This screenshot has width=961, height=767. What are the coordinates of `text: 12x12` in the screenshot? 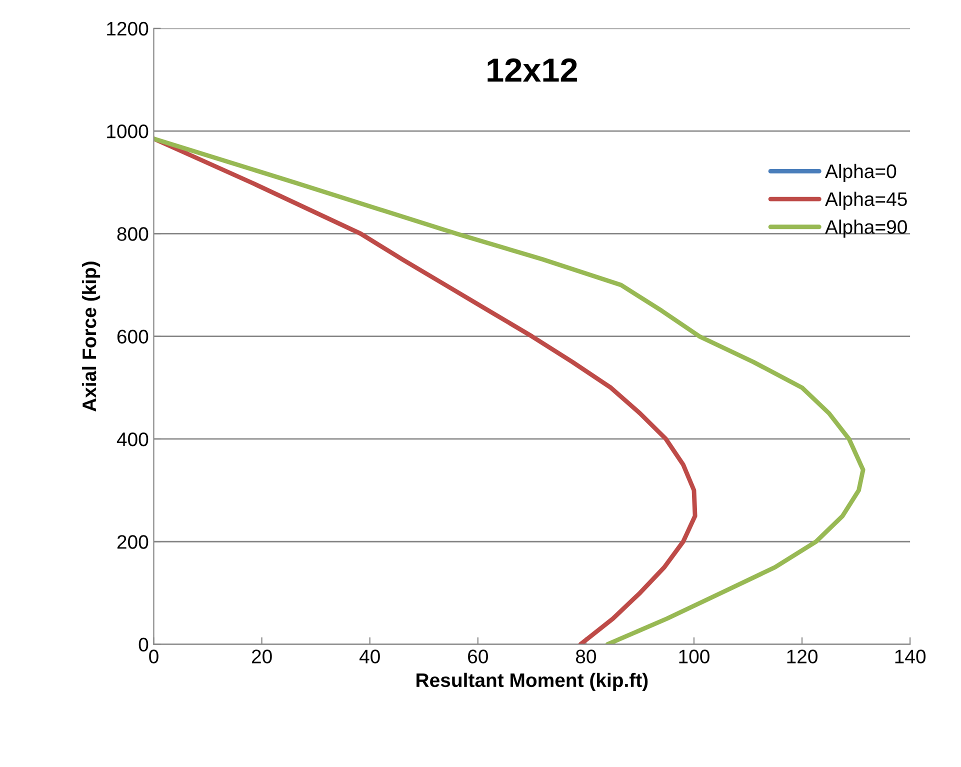 It's located at (532, 70).